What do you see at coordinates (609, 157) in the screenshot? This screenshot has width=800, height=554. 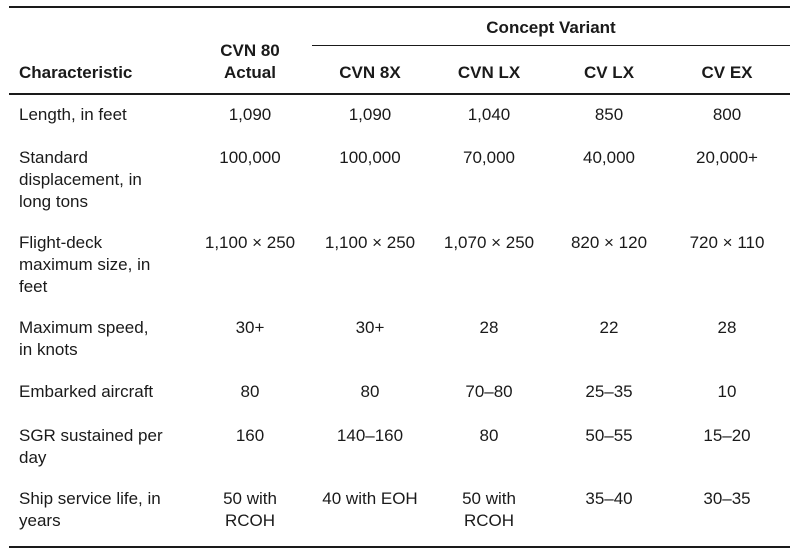 I see `table-cell: 40,000` at bounding box center [609, 157].